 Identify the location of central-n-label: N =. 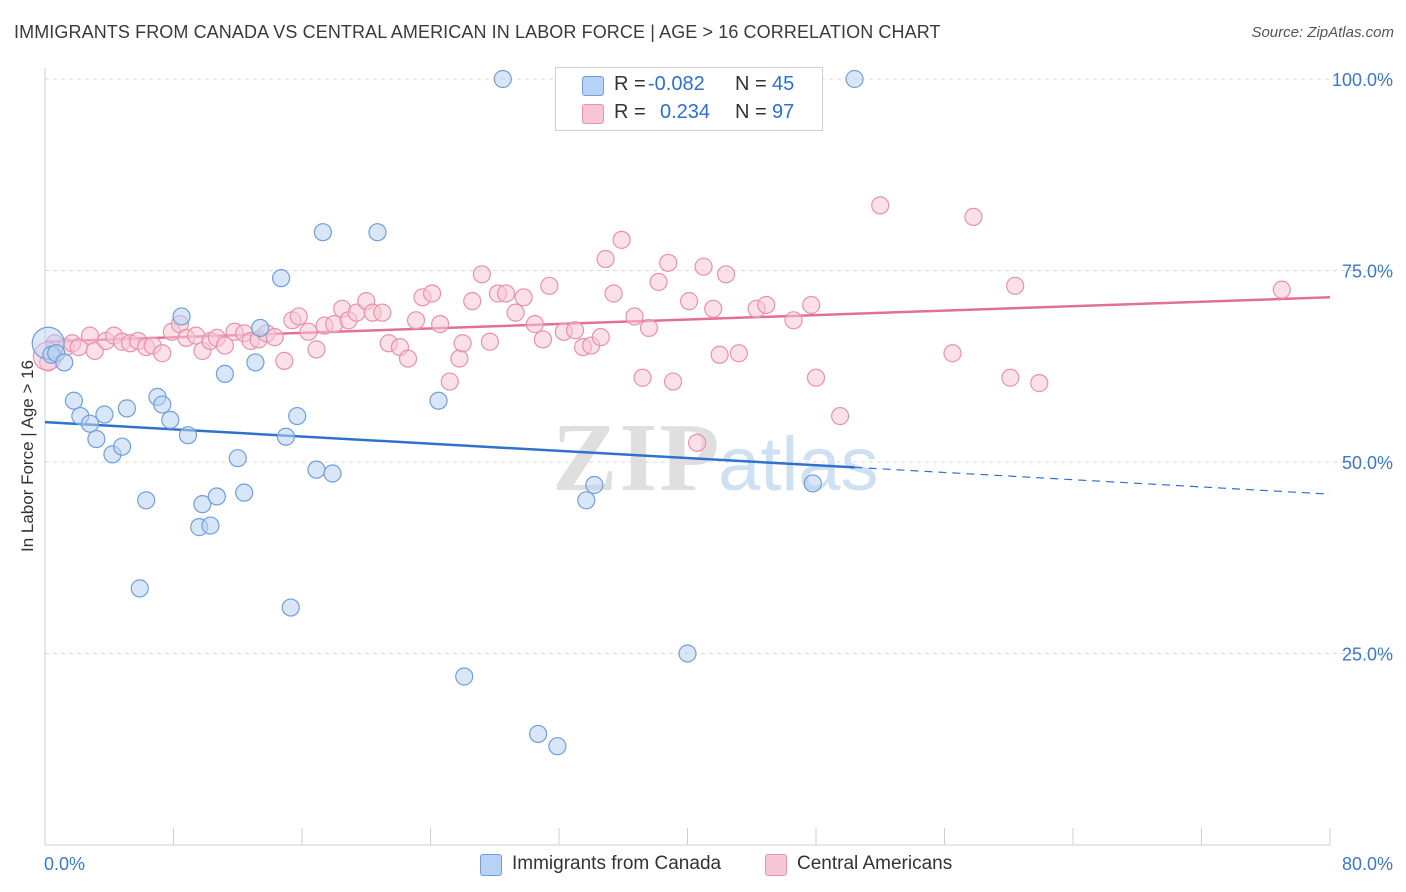
(751, 112).